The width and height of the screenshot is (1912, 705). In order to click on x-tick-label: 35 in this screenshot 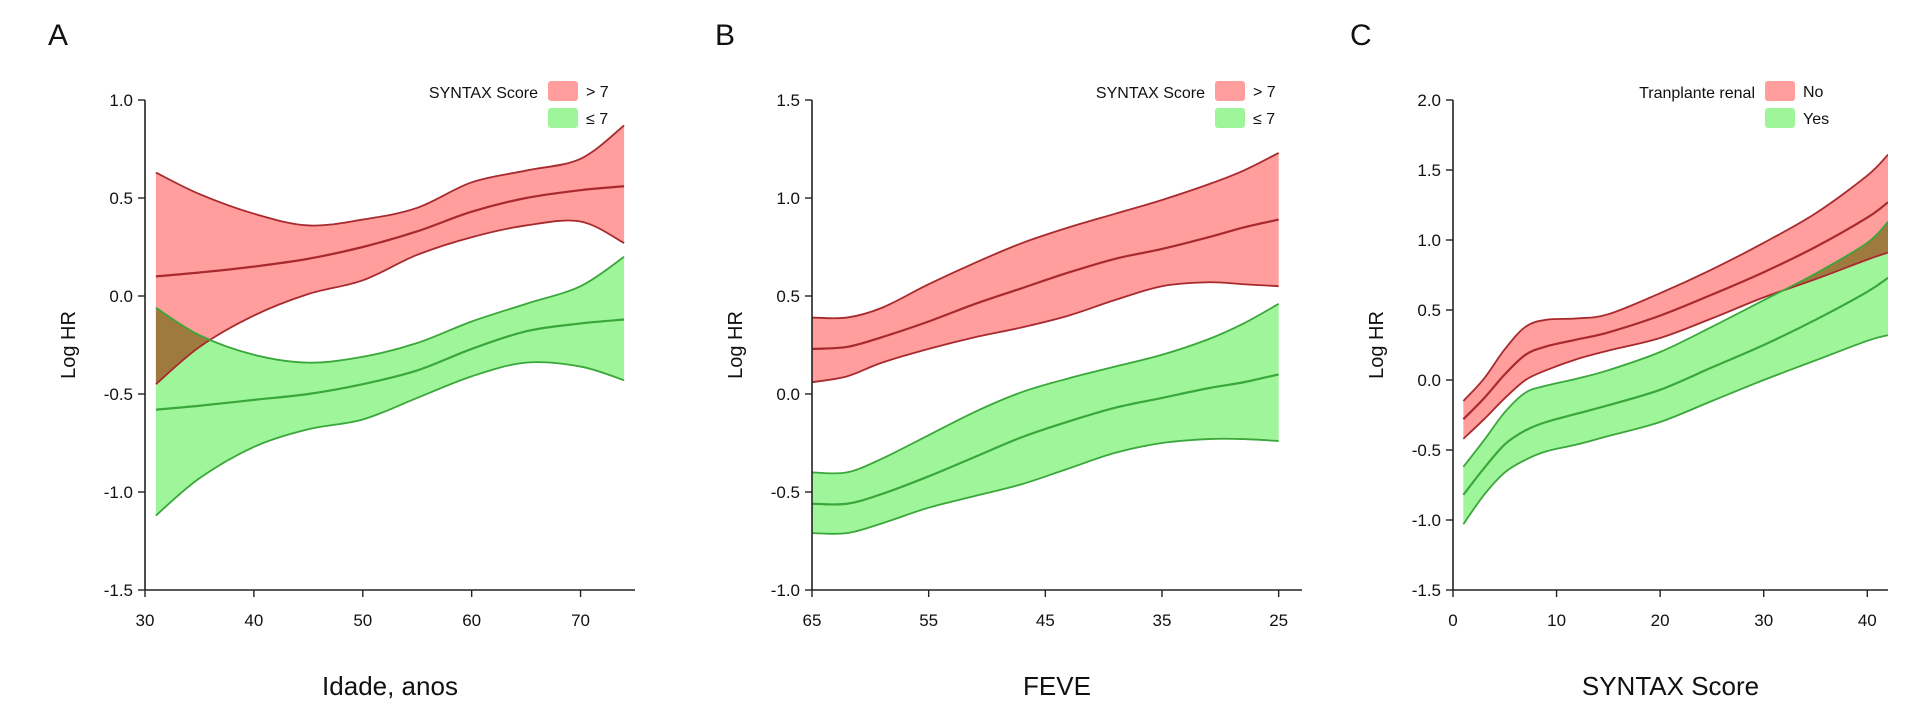, I will do `click(1162, 620)`.